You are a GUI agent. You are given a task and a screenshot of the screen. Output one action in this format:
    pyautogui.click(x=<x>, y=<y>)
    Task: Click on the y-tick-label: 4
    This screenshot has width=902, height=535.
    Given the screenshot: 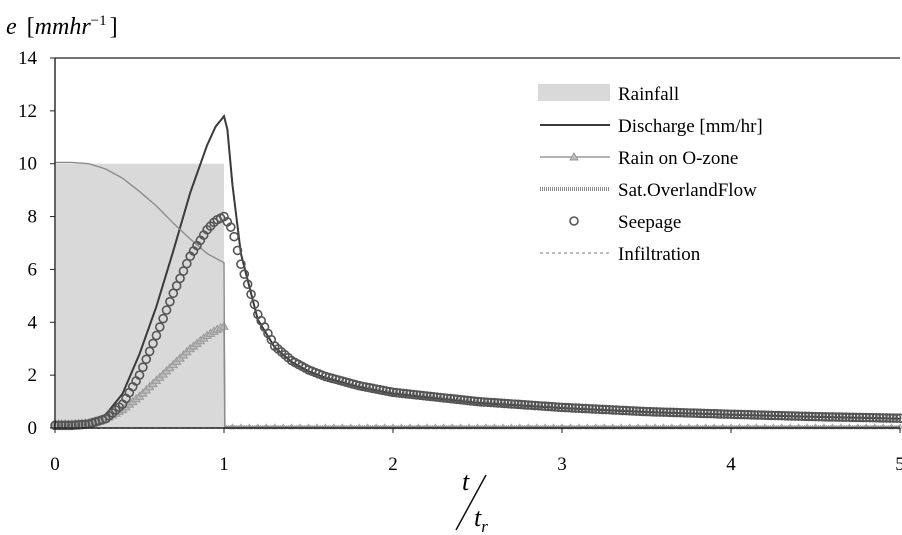 What is the action you would take?
    pyautogui.click(x=33, y=322)
    